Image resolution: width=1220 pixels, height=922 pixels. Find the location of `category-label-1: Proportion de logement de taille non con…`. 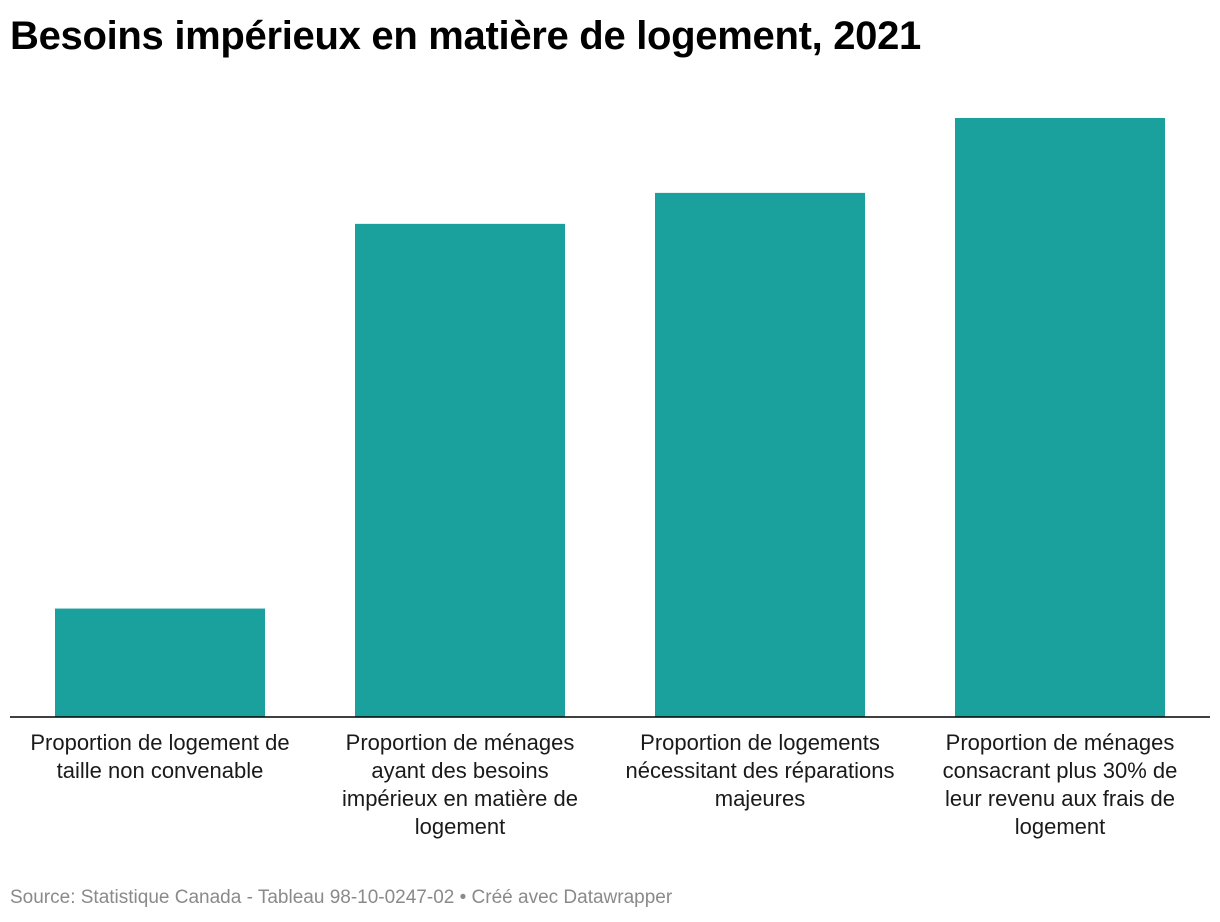

category-label-1: Proportion de logement de taille non con… is located at coordinates (160, 756).